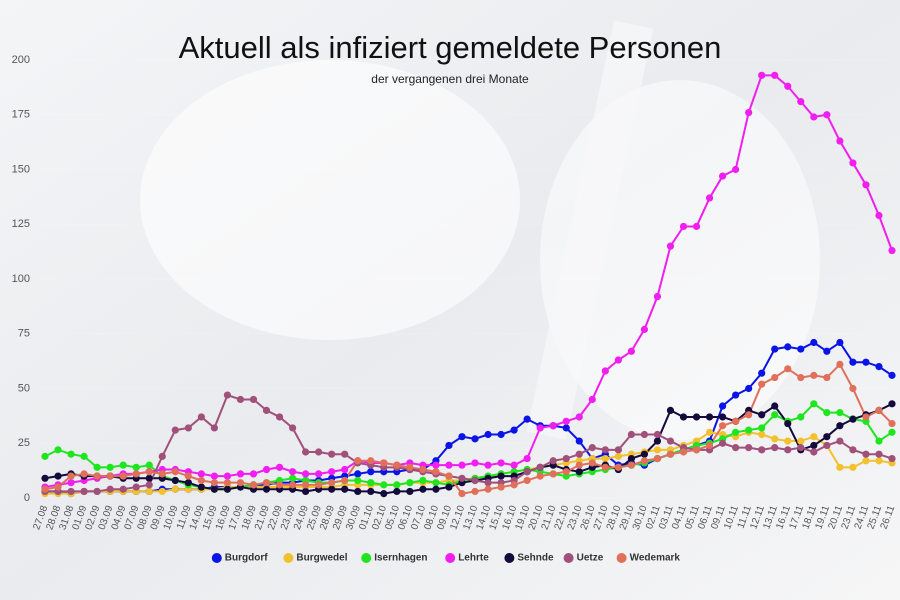 This screenshot has width=900, height=600. Describe the element at coordinates (21, 115) in the screenshot. I see `y-tick-label: 175` at that location.